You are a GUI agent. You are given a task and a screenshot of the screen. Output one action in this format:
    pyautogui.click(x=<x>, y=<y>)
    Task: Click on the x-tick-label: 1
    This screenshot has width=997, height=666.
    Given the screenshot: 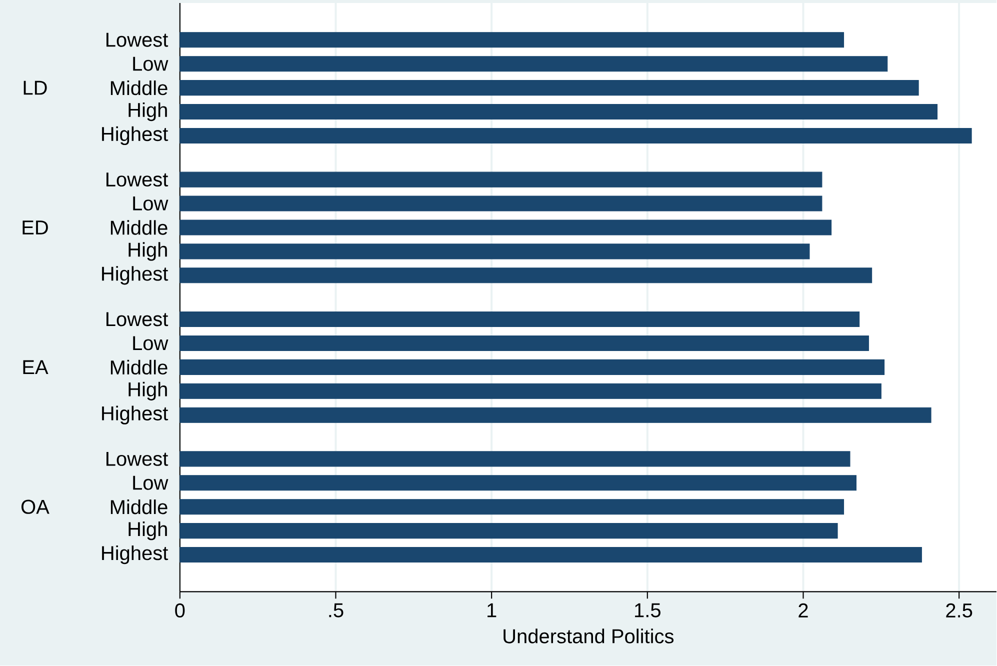 What is the action you would take?
    pyautogui.click(x=492, y=611)
    